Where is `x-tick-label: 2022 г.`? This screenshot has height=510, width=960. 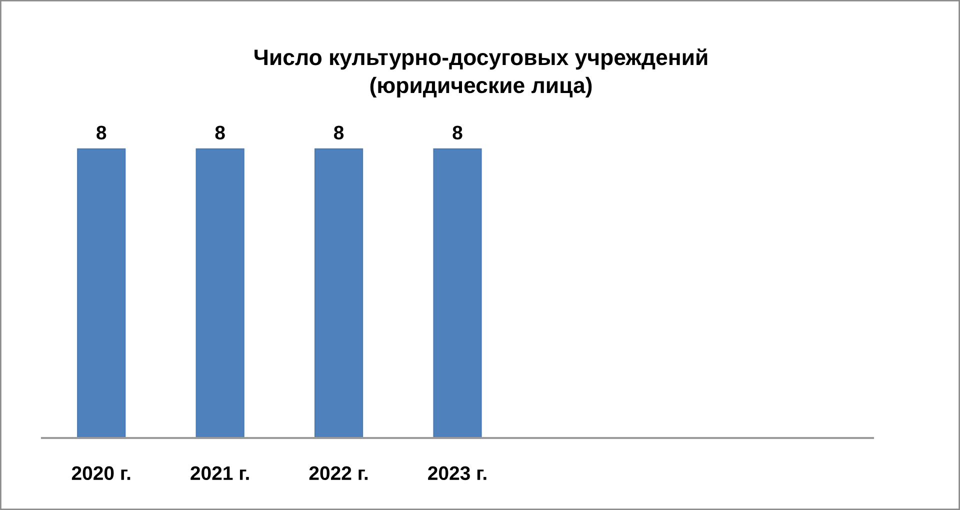
x-tick-label: 2022 г. is located at coordinates (338, 473).